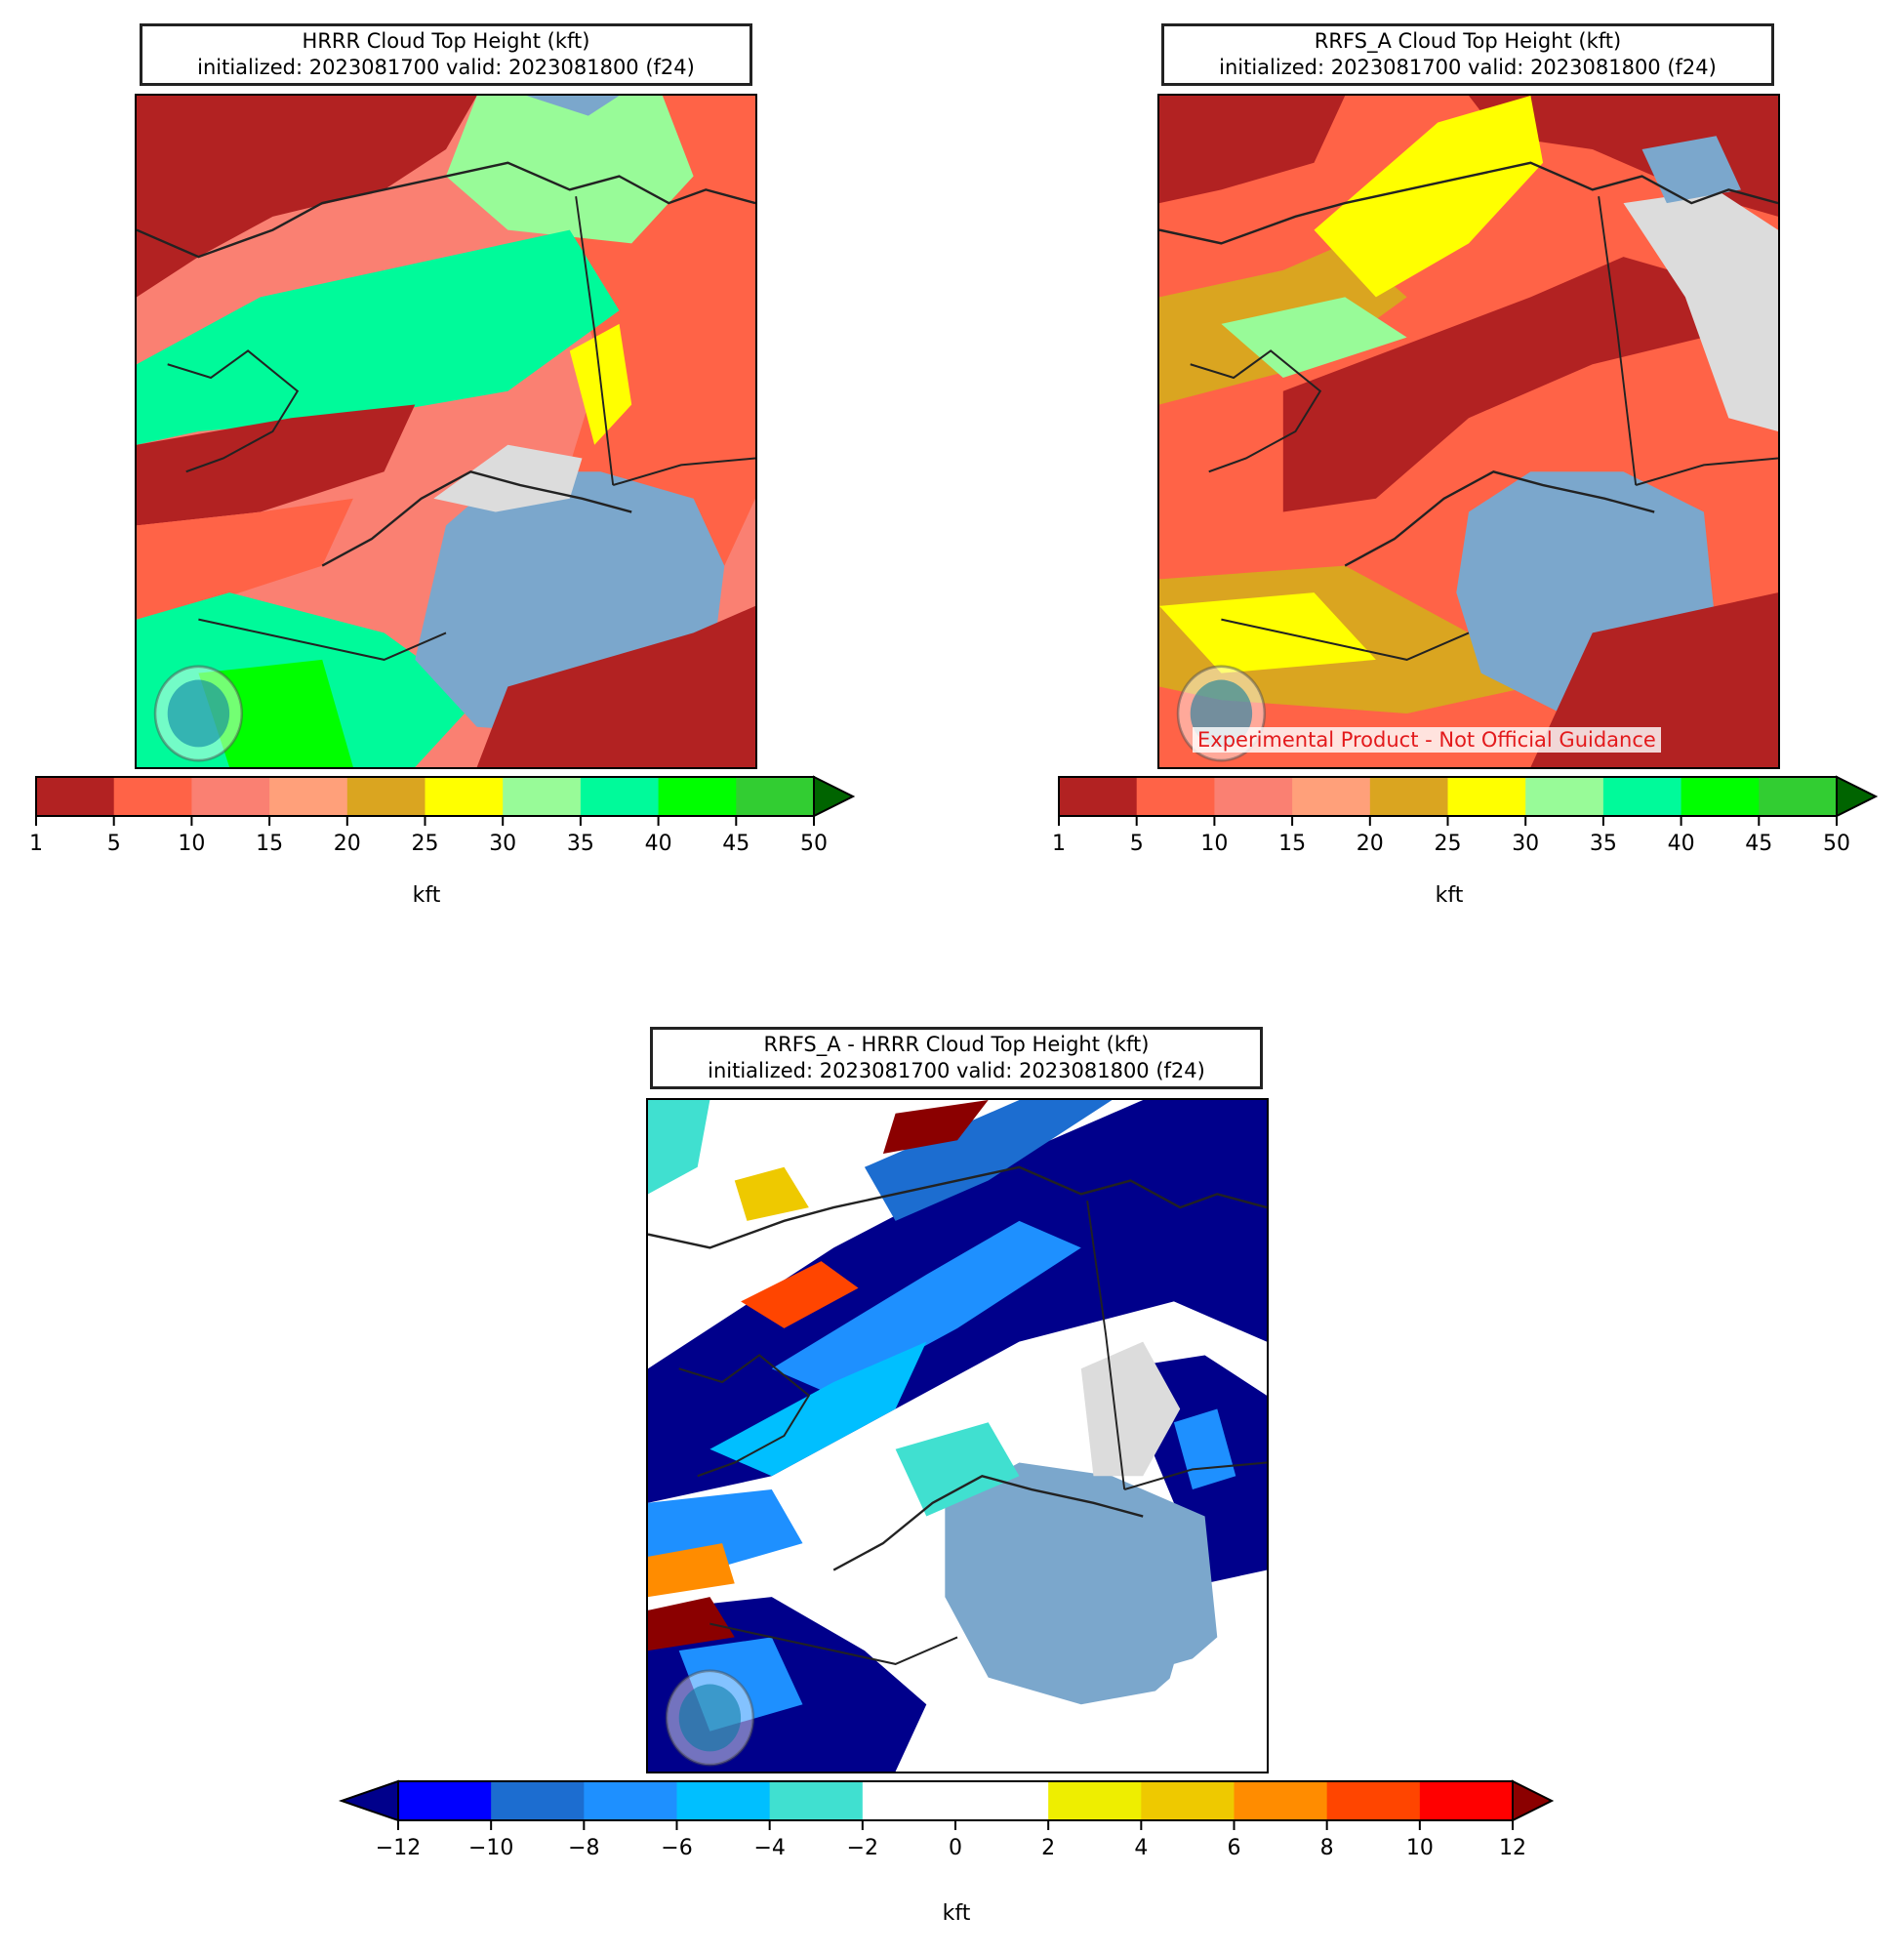 The image size is (1904, 1956). What do you see at coordinates (1234, 1848) in the screenshot?
I see `colorbar-tick-label: 6` at bounding box center [1234, 1848].